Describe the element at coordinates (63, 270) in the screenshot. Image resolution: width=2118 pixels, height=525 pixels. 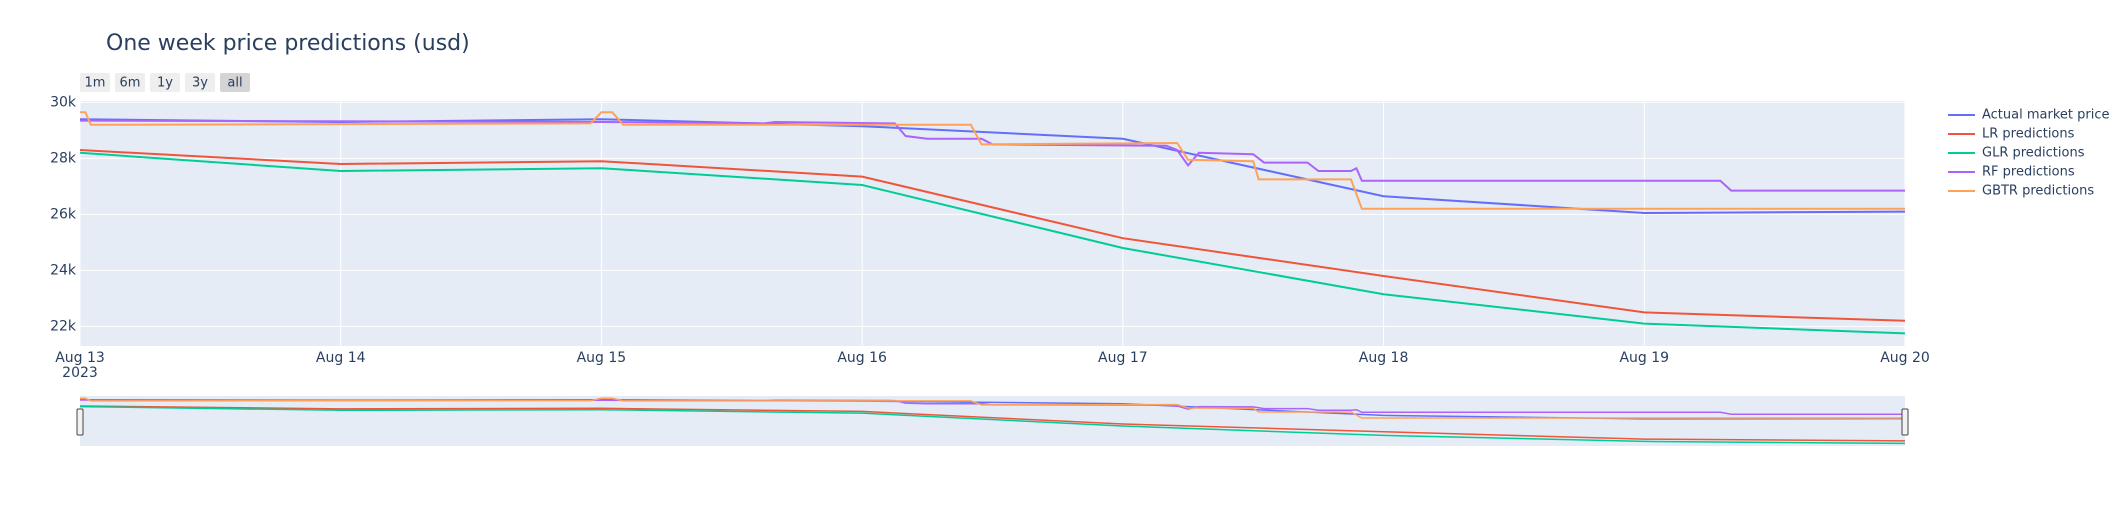
I see `y-tick-label: 24k` at that location.